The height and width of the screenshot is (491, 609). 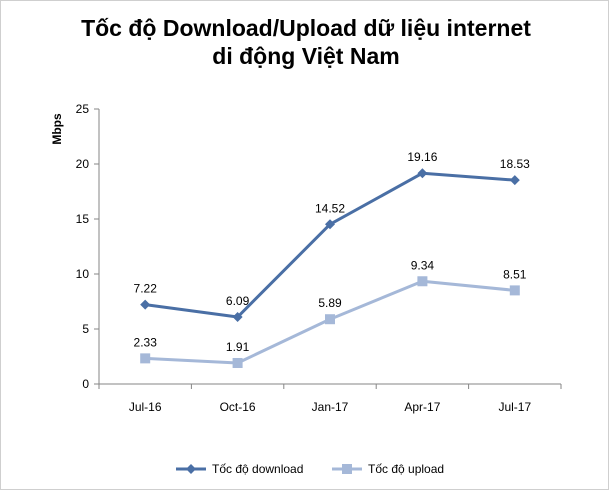 I want to click on data-label: 18.53, so click(x=515, y=164).